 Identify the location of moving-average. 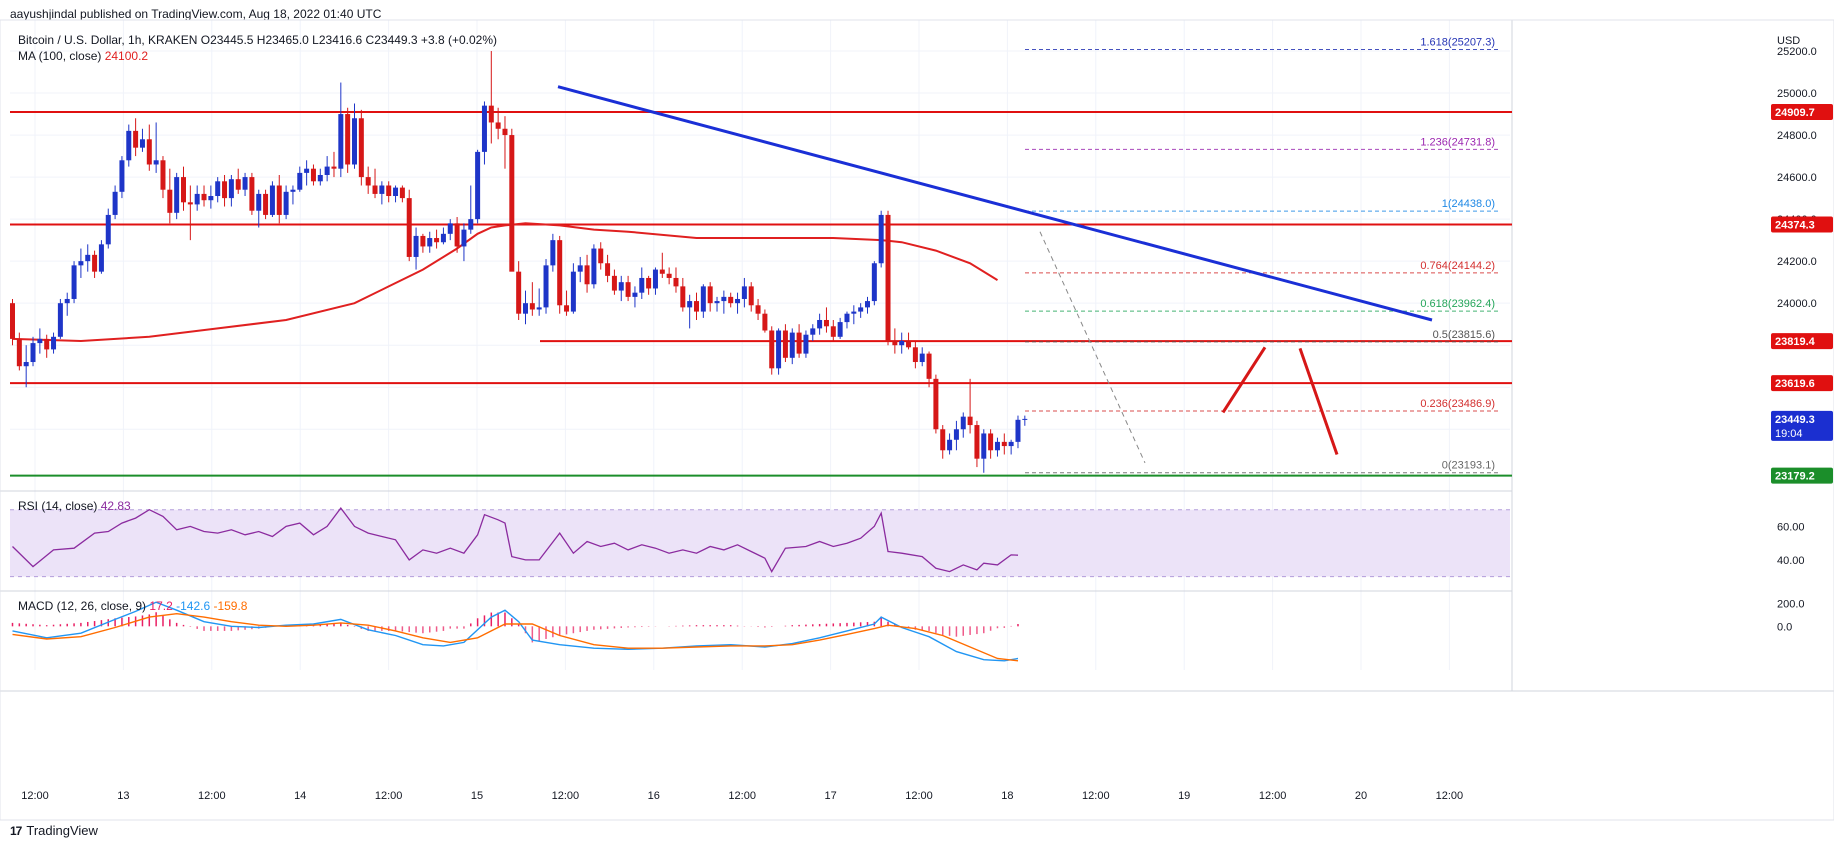
(505, 282).